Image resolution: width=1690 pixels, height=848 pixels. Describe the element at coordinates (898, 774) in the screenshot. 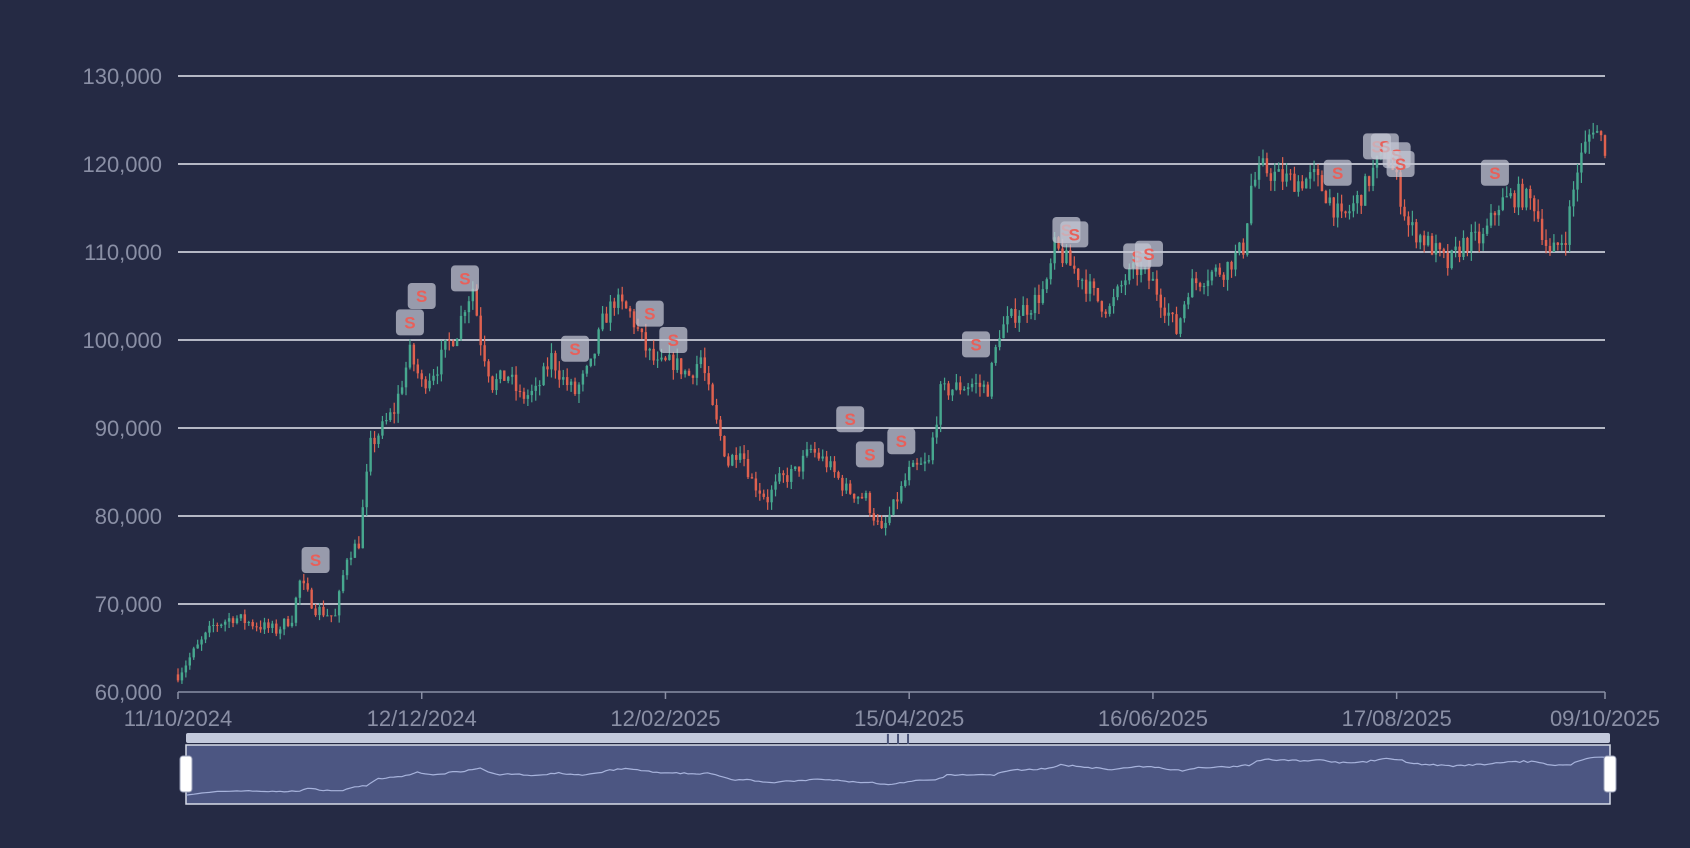

I see `zoom-slider-window` at that location.